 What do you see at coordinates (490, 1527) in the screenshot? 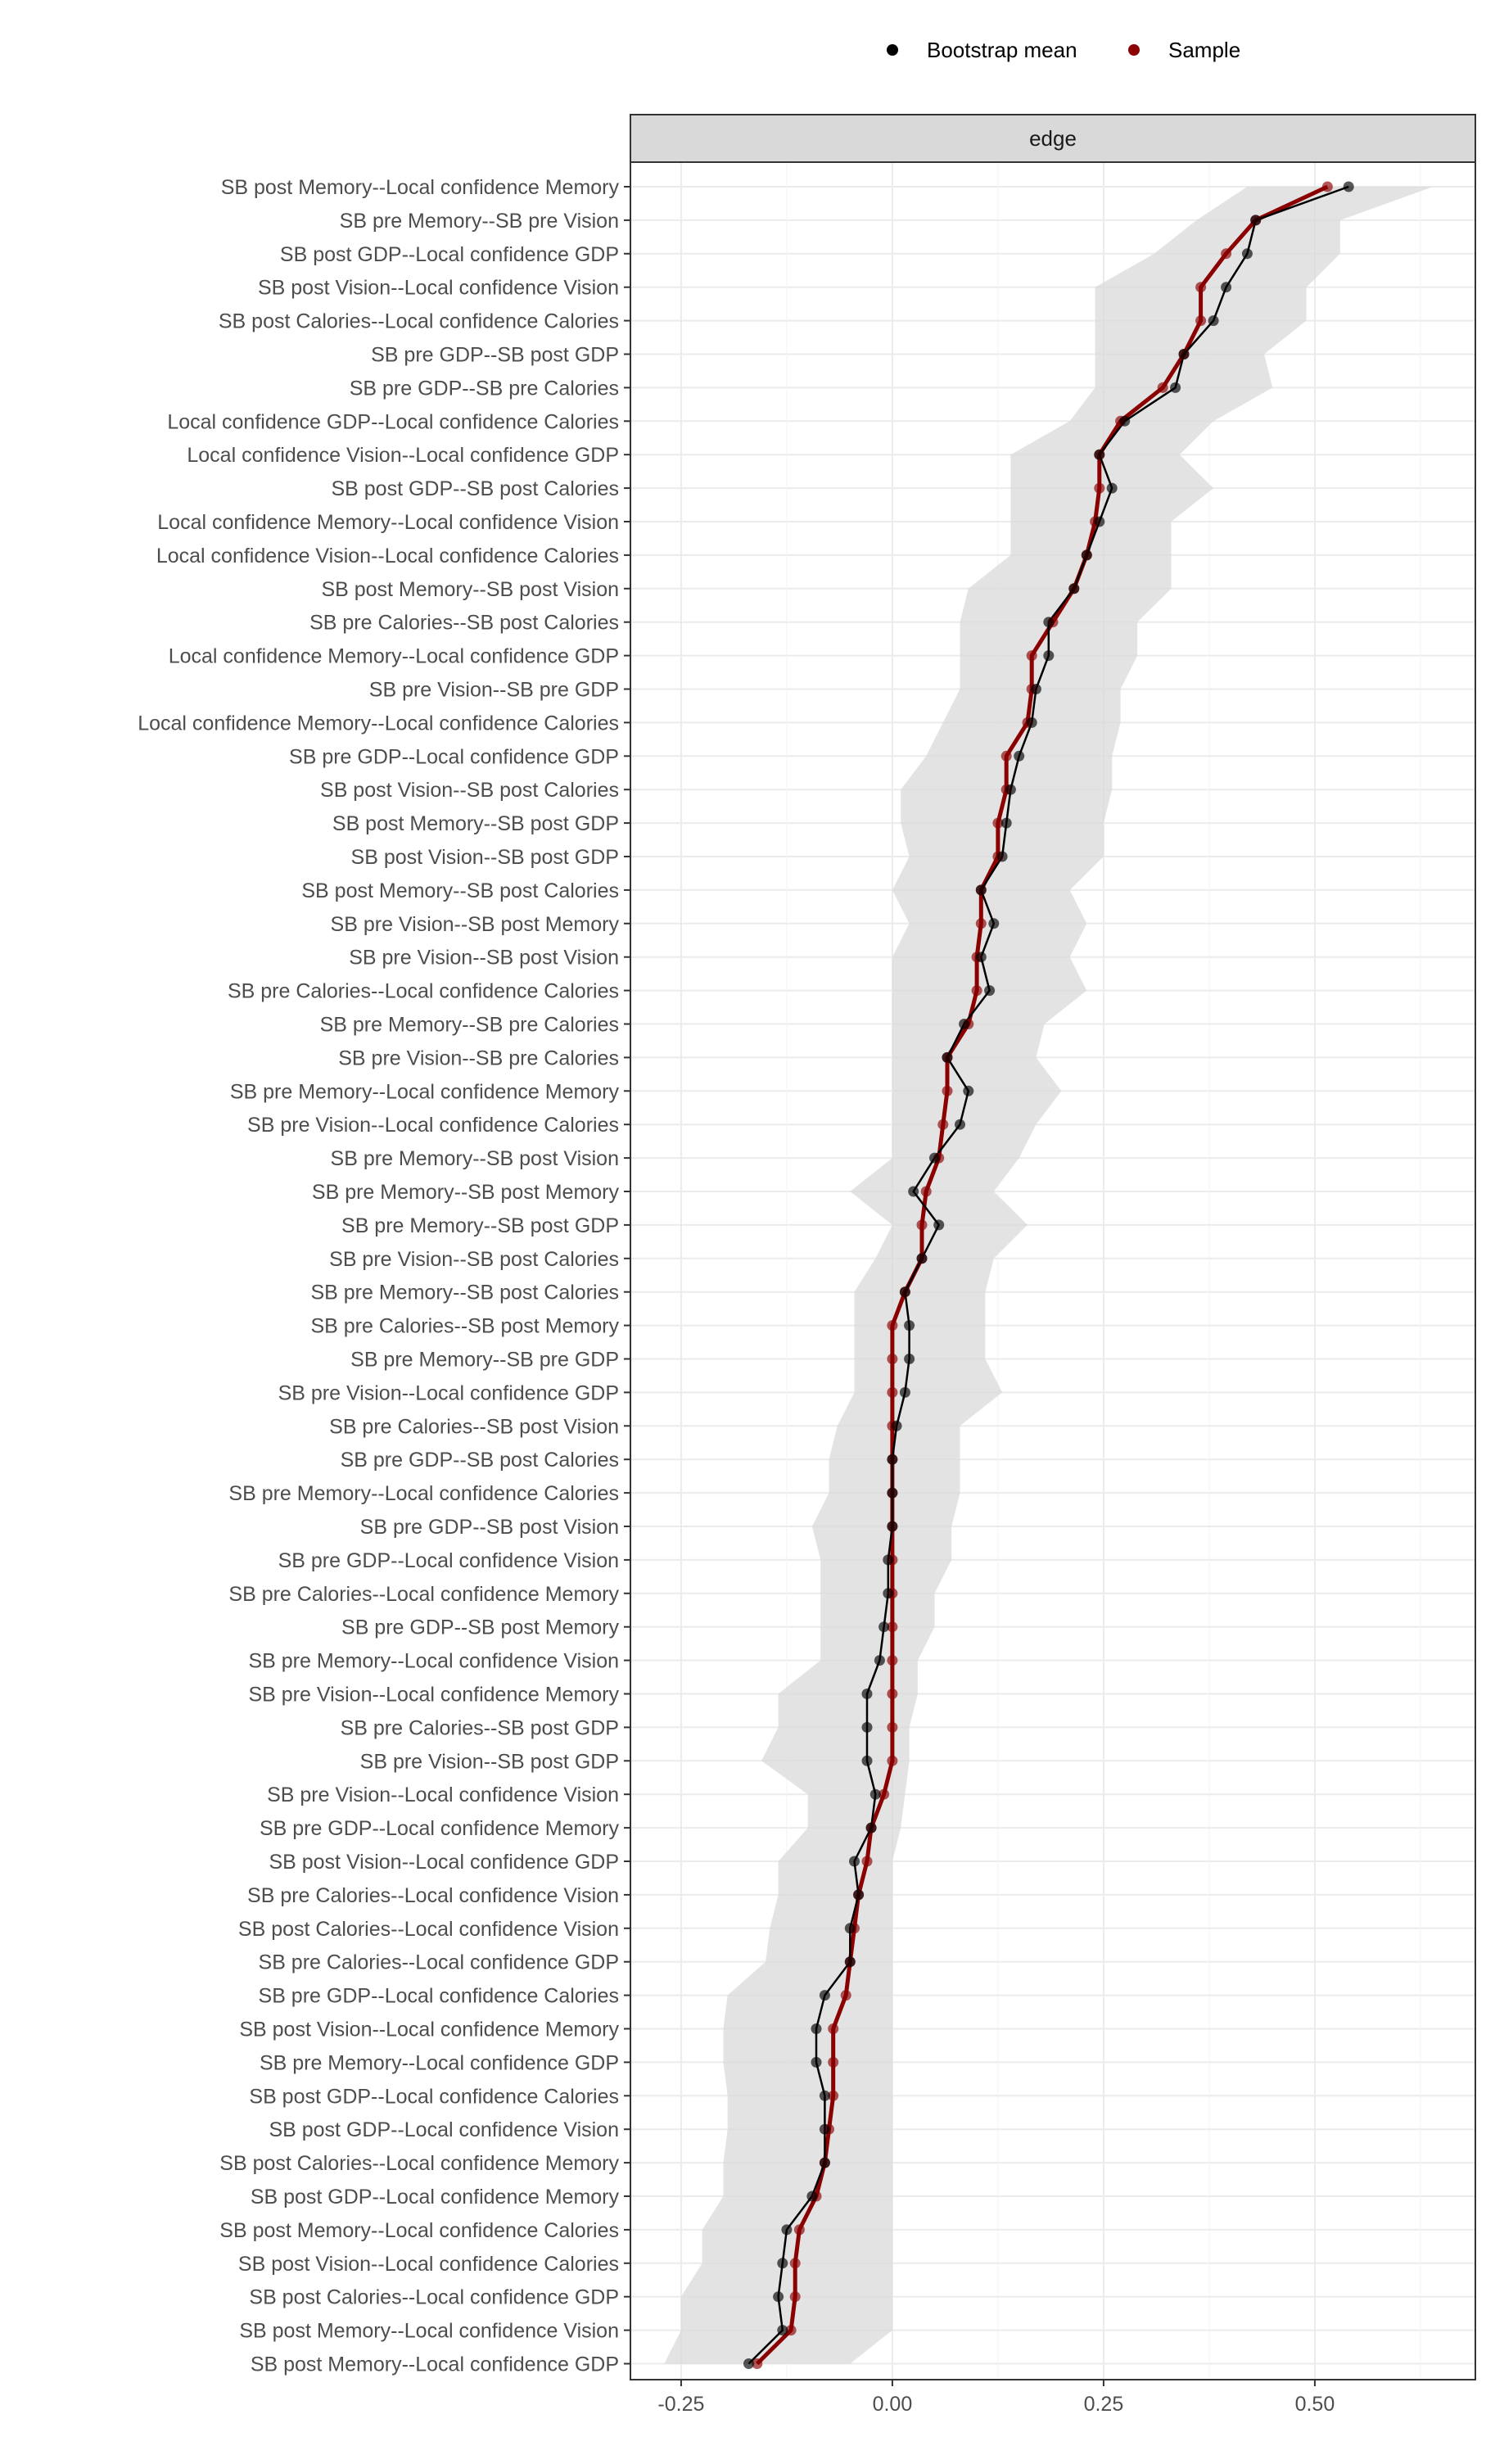
I see `y-tick-label: SB pre GDP--SB post Vision` at bounding box center [490, 1527].